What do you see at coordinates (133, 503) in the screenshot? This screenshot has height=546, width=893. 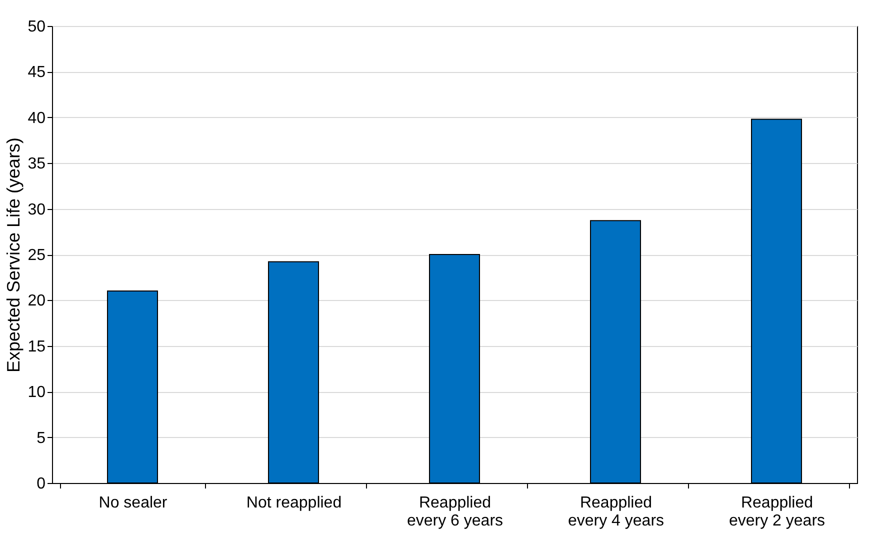 I see `x-tick-label: No sealer` at bounding box center [133, 503].